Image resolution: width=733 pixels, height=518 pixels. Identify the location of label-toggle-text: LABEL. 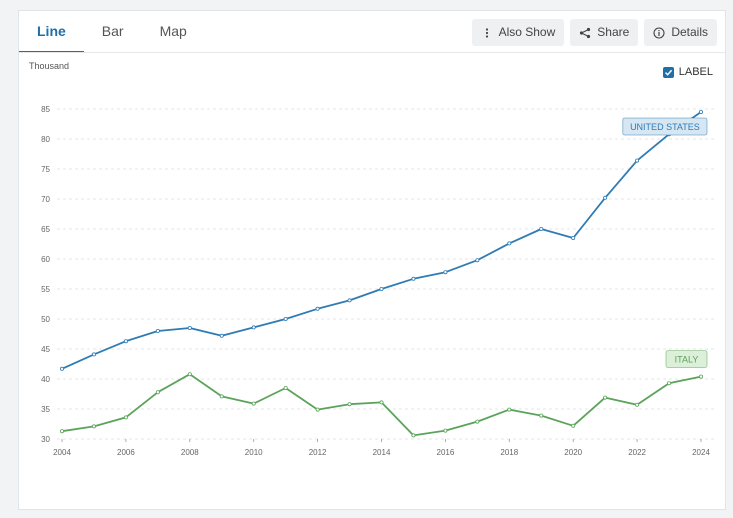
(695, 72).